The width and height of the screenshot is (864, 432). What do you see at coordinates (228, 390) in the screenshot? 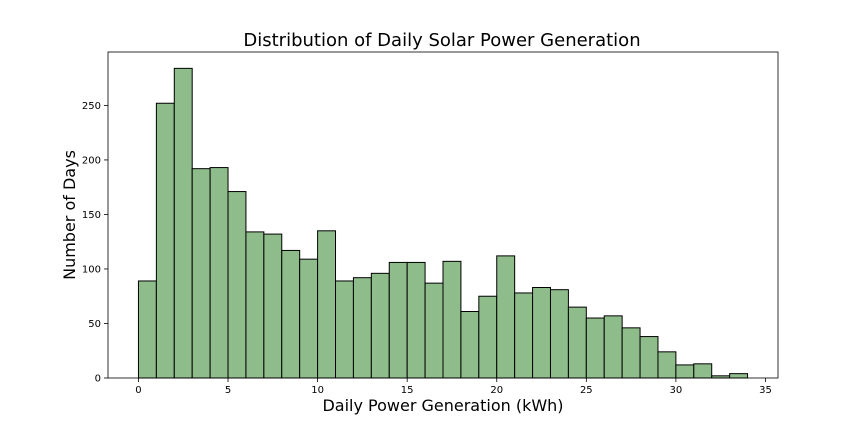
I see `x-tick-label: 5` at bounding box center [228, 390].